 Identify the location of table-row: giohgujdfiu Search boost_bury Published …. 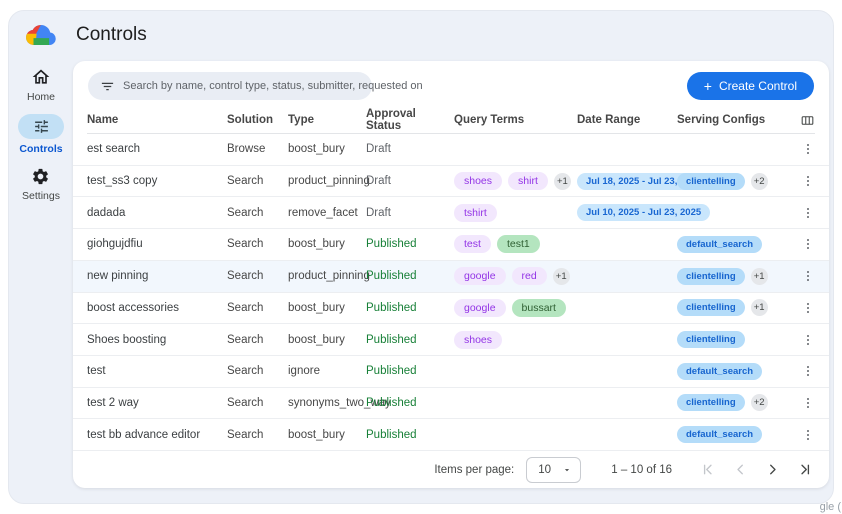
(451, 245).